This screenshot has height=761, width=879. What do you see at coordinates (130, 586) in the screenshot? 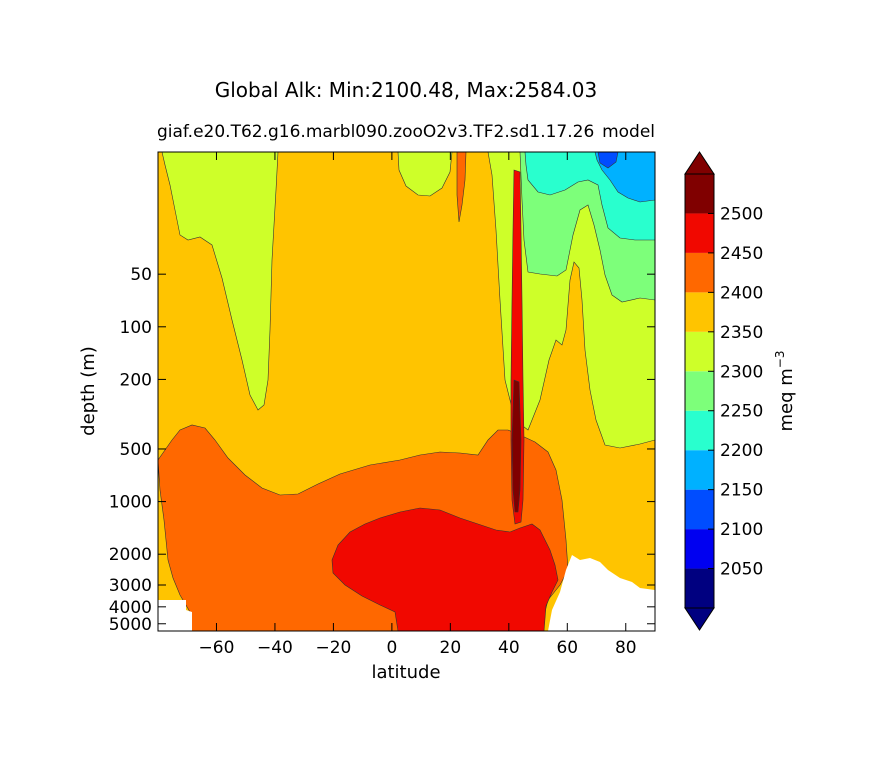
I see `y-tick-label: 3000` at bounding box center [130, 586].